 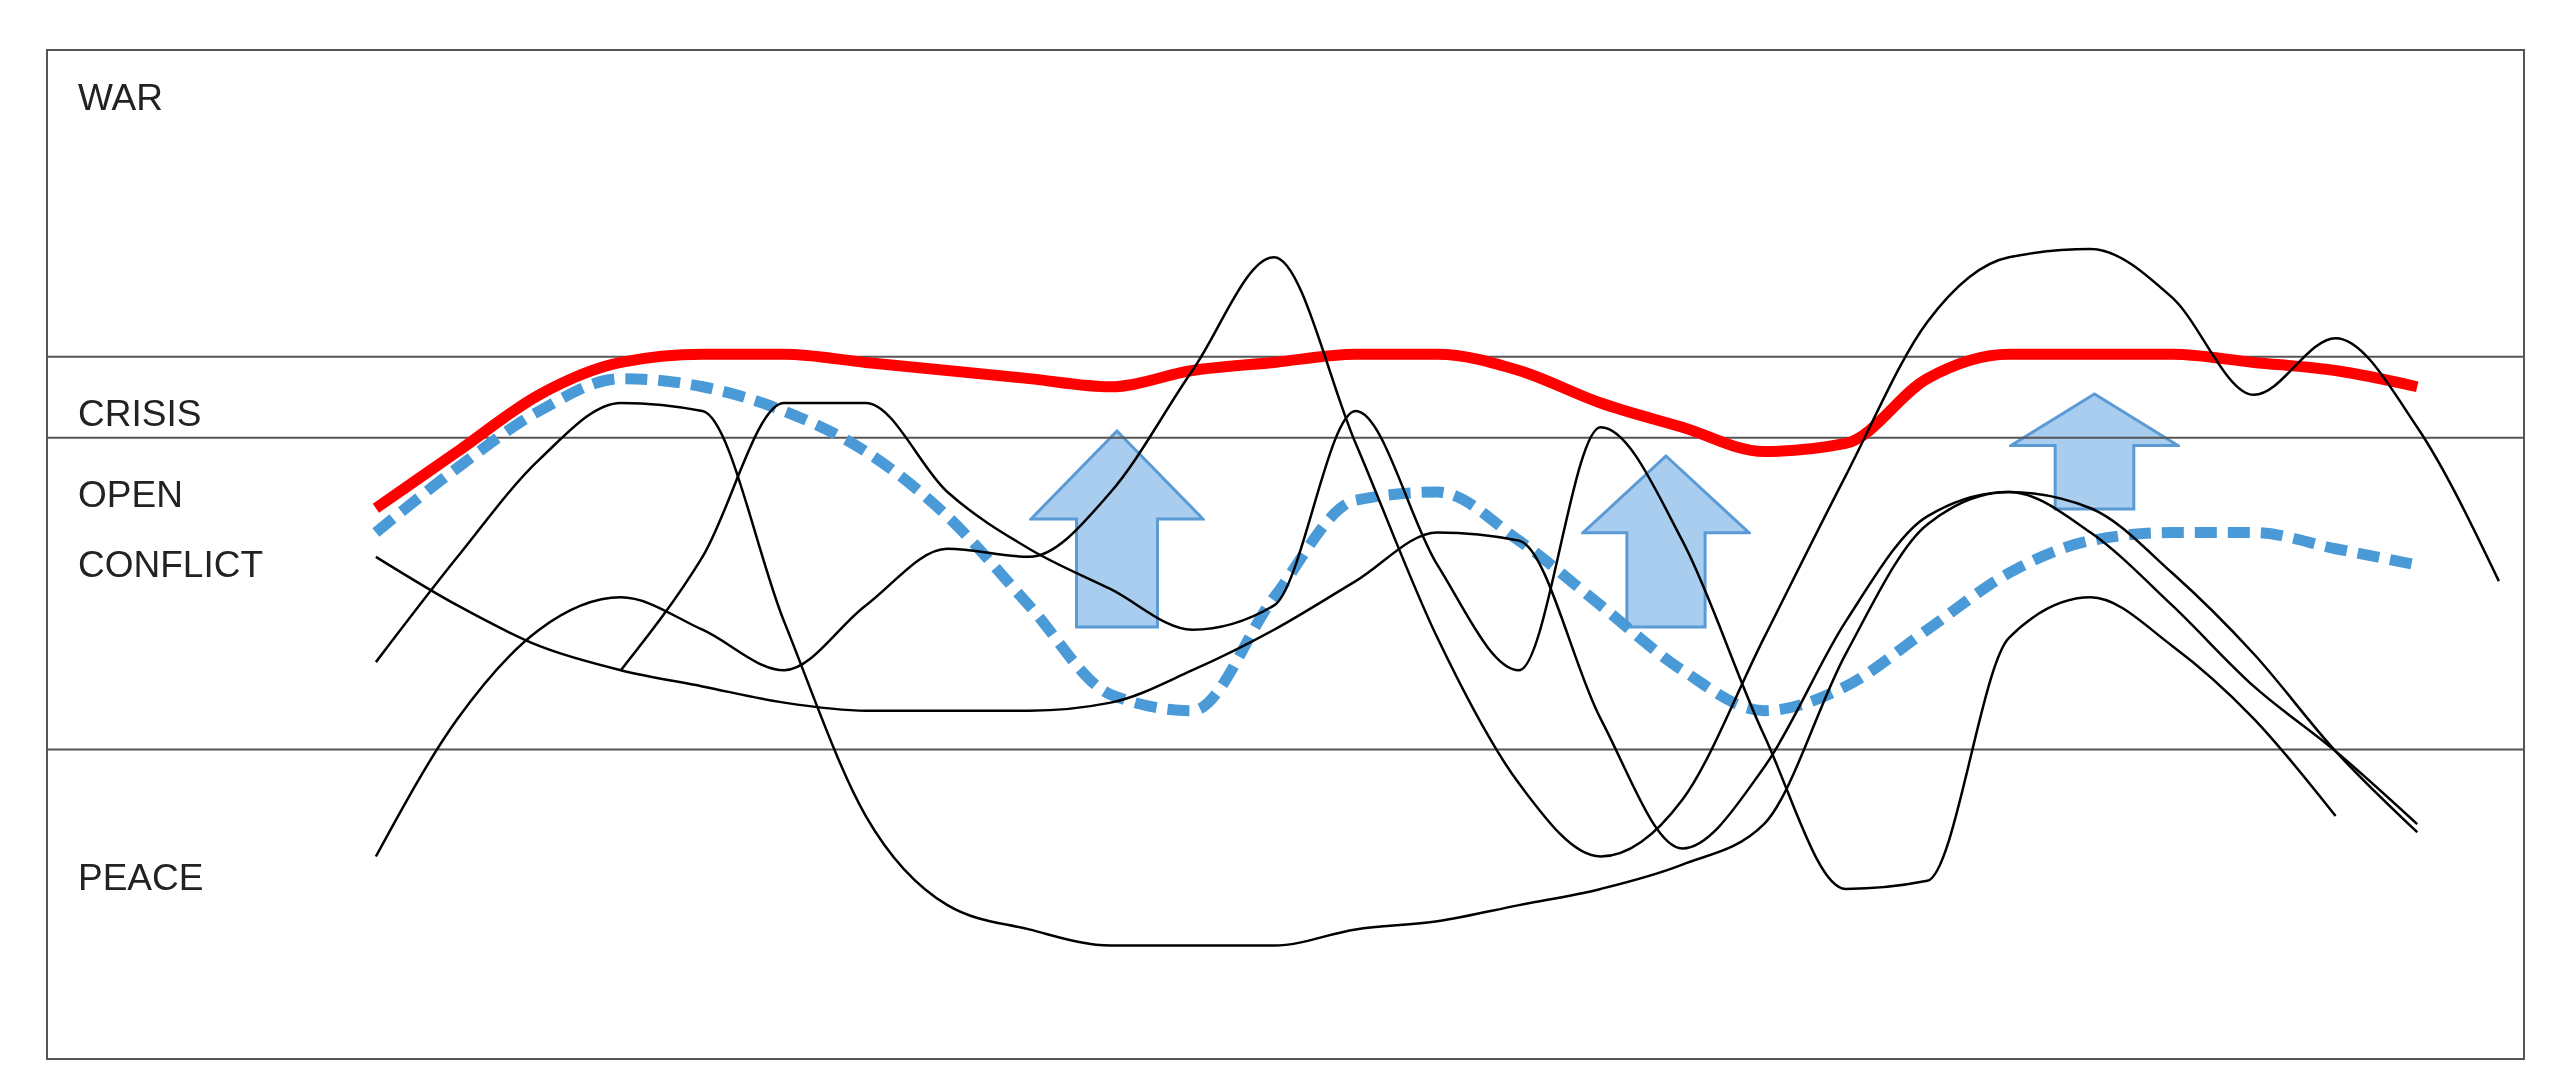 I want to click on text: PEACE, so click(x=141, y=878).